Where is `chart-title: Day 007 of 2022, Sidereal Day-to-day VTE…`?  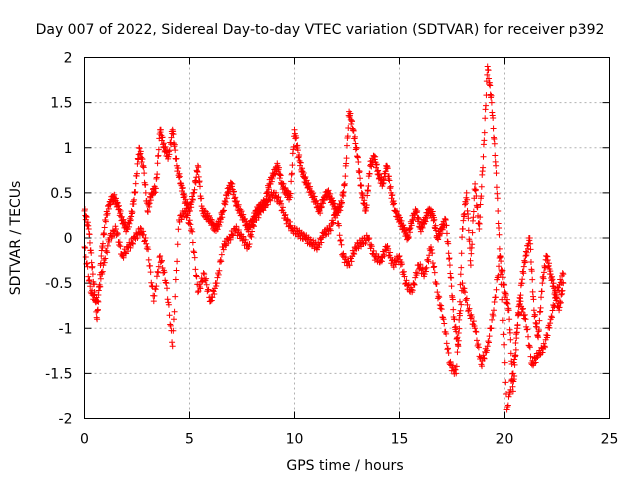
chart-title: Day 007 of 2022, Sidereal Day-to-day VTE… is located at coordinates (320, 30).